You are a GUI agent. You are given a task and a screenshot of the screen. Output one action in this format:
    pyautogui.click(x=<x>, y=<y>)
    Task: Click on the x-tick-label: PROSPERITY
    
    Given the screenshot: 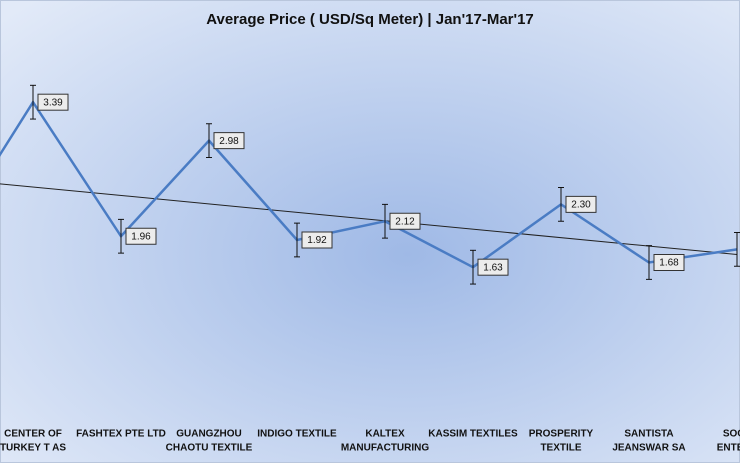 What is the action you would take?
    pyautogui.click(x=561, y=434)
    